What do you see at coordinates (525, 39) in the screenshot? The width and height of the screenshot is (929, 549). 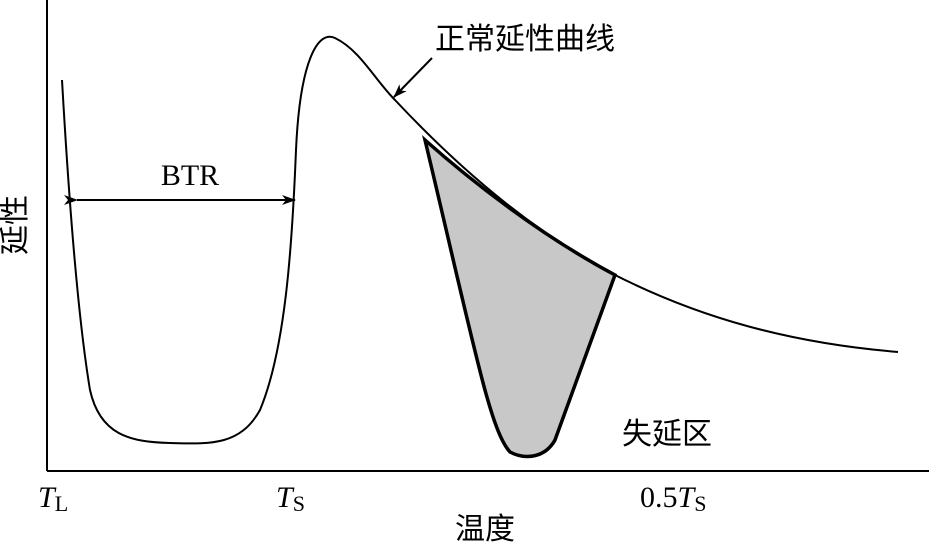 I see `curve-label: 正常延性曲线` at bounding box center [525, 39].